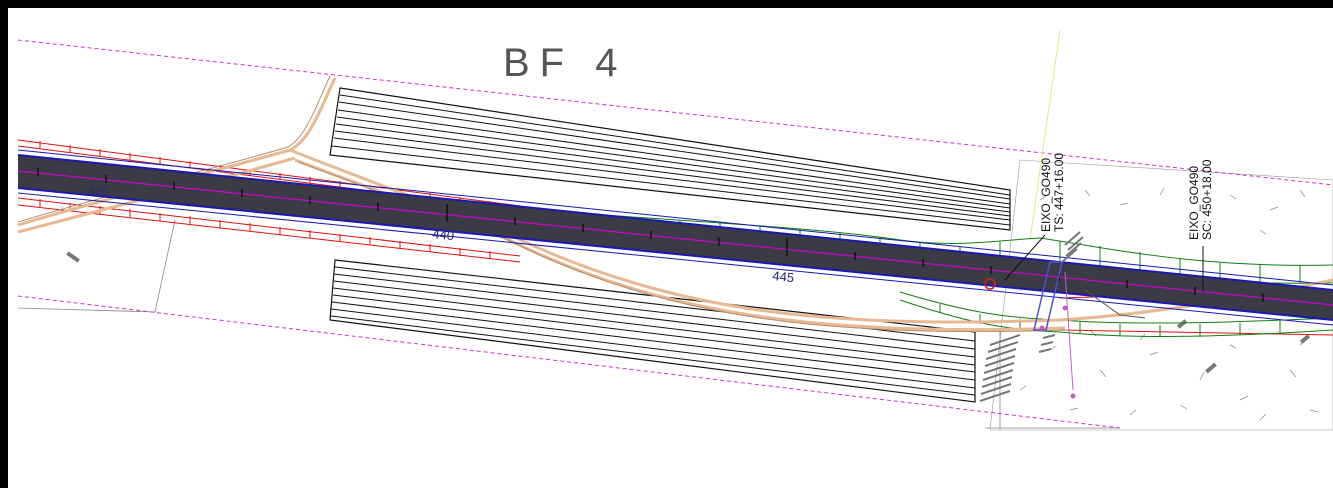  What do you see at coordinates (4, 244) in the screenshot?
I see `sheet-frame-left` at bounding box center [4, 244].